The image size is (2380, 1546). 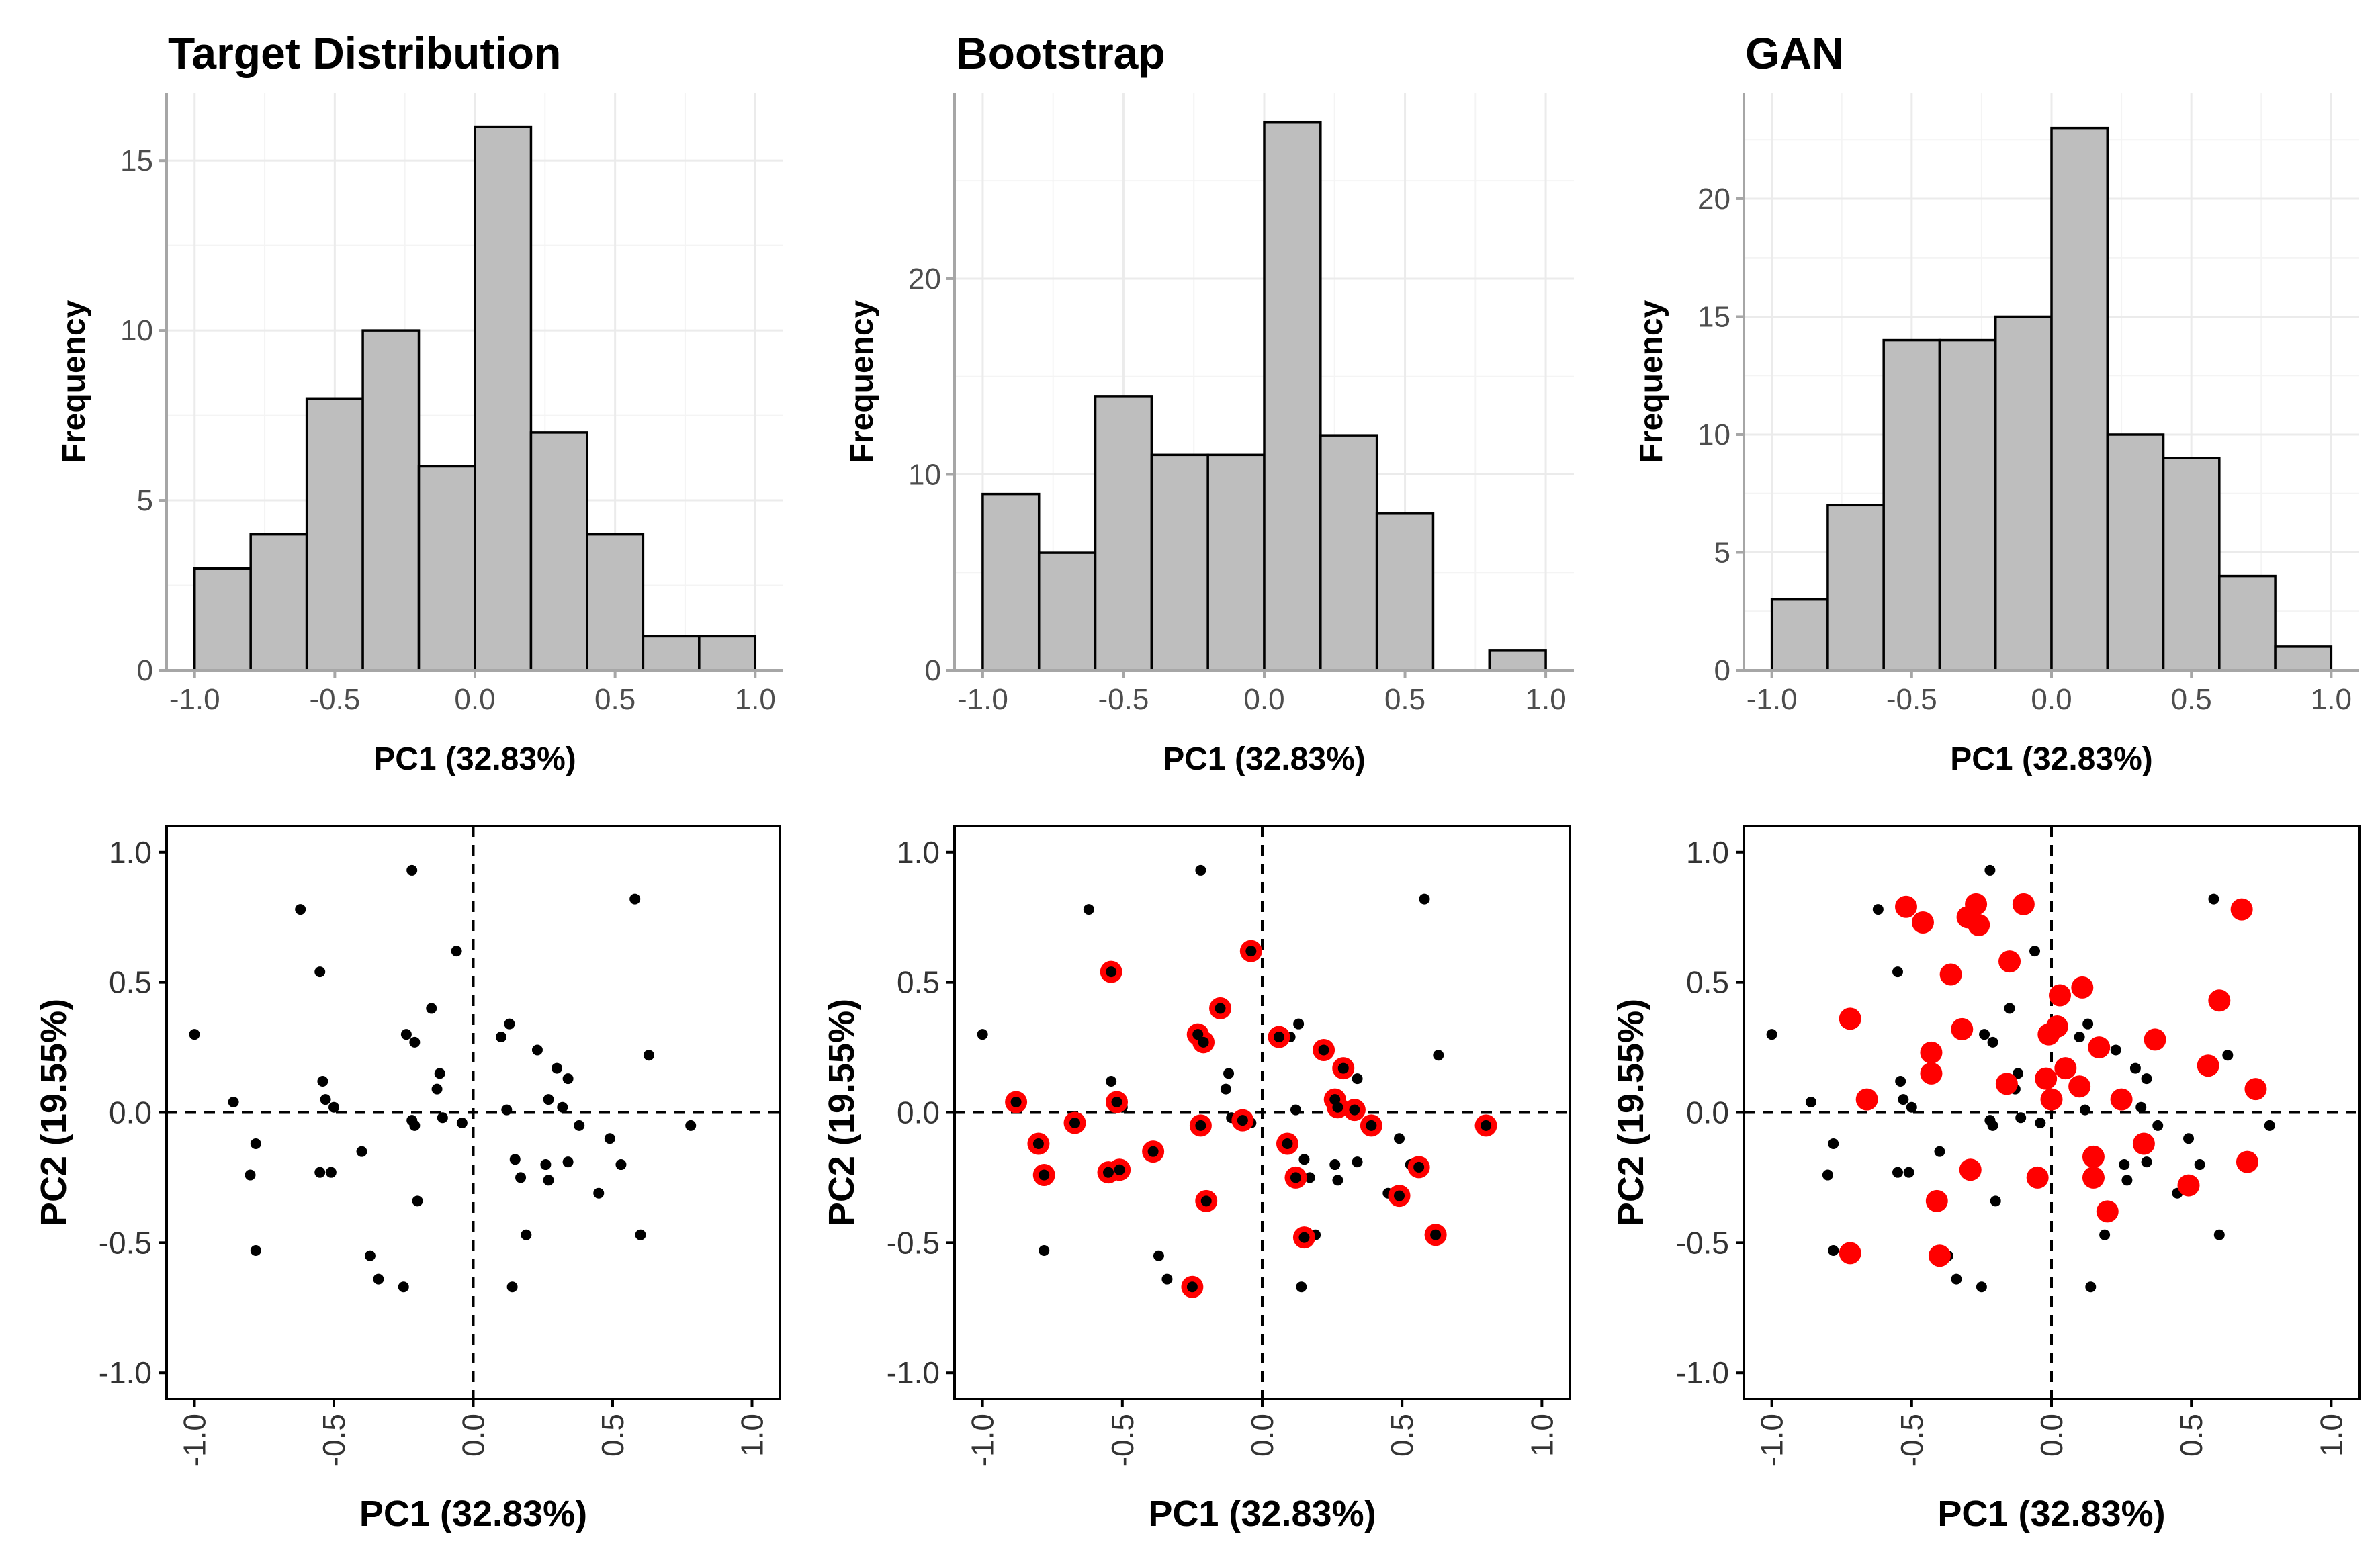 I want to click on x-tick-label: -1.0, so click(x=194, y=700).